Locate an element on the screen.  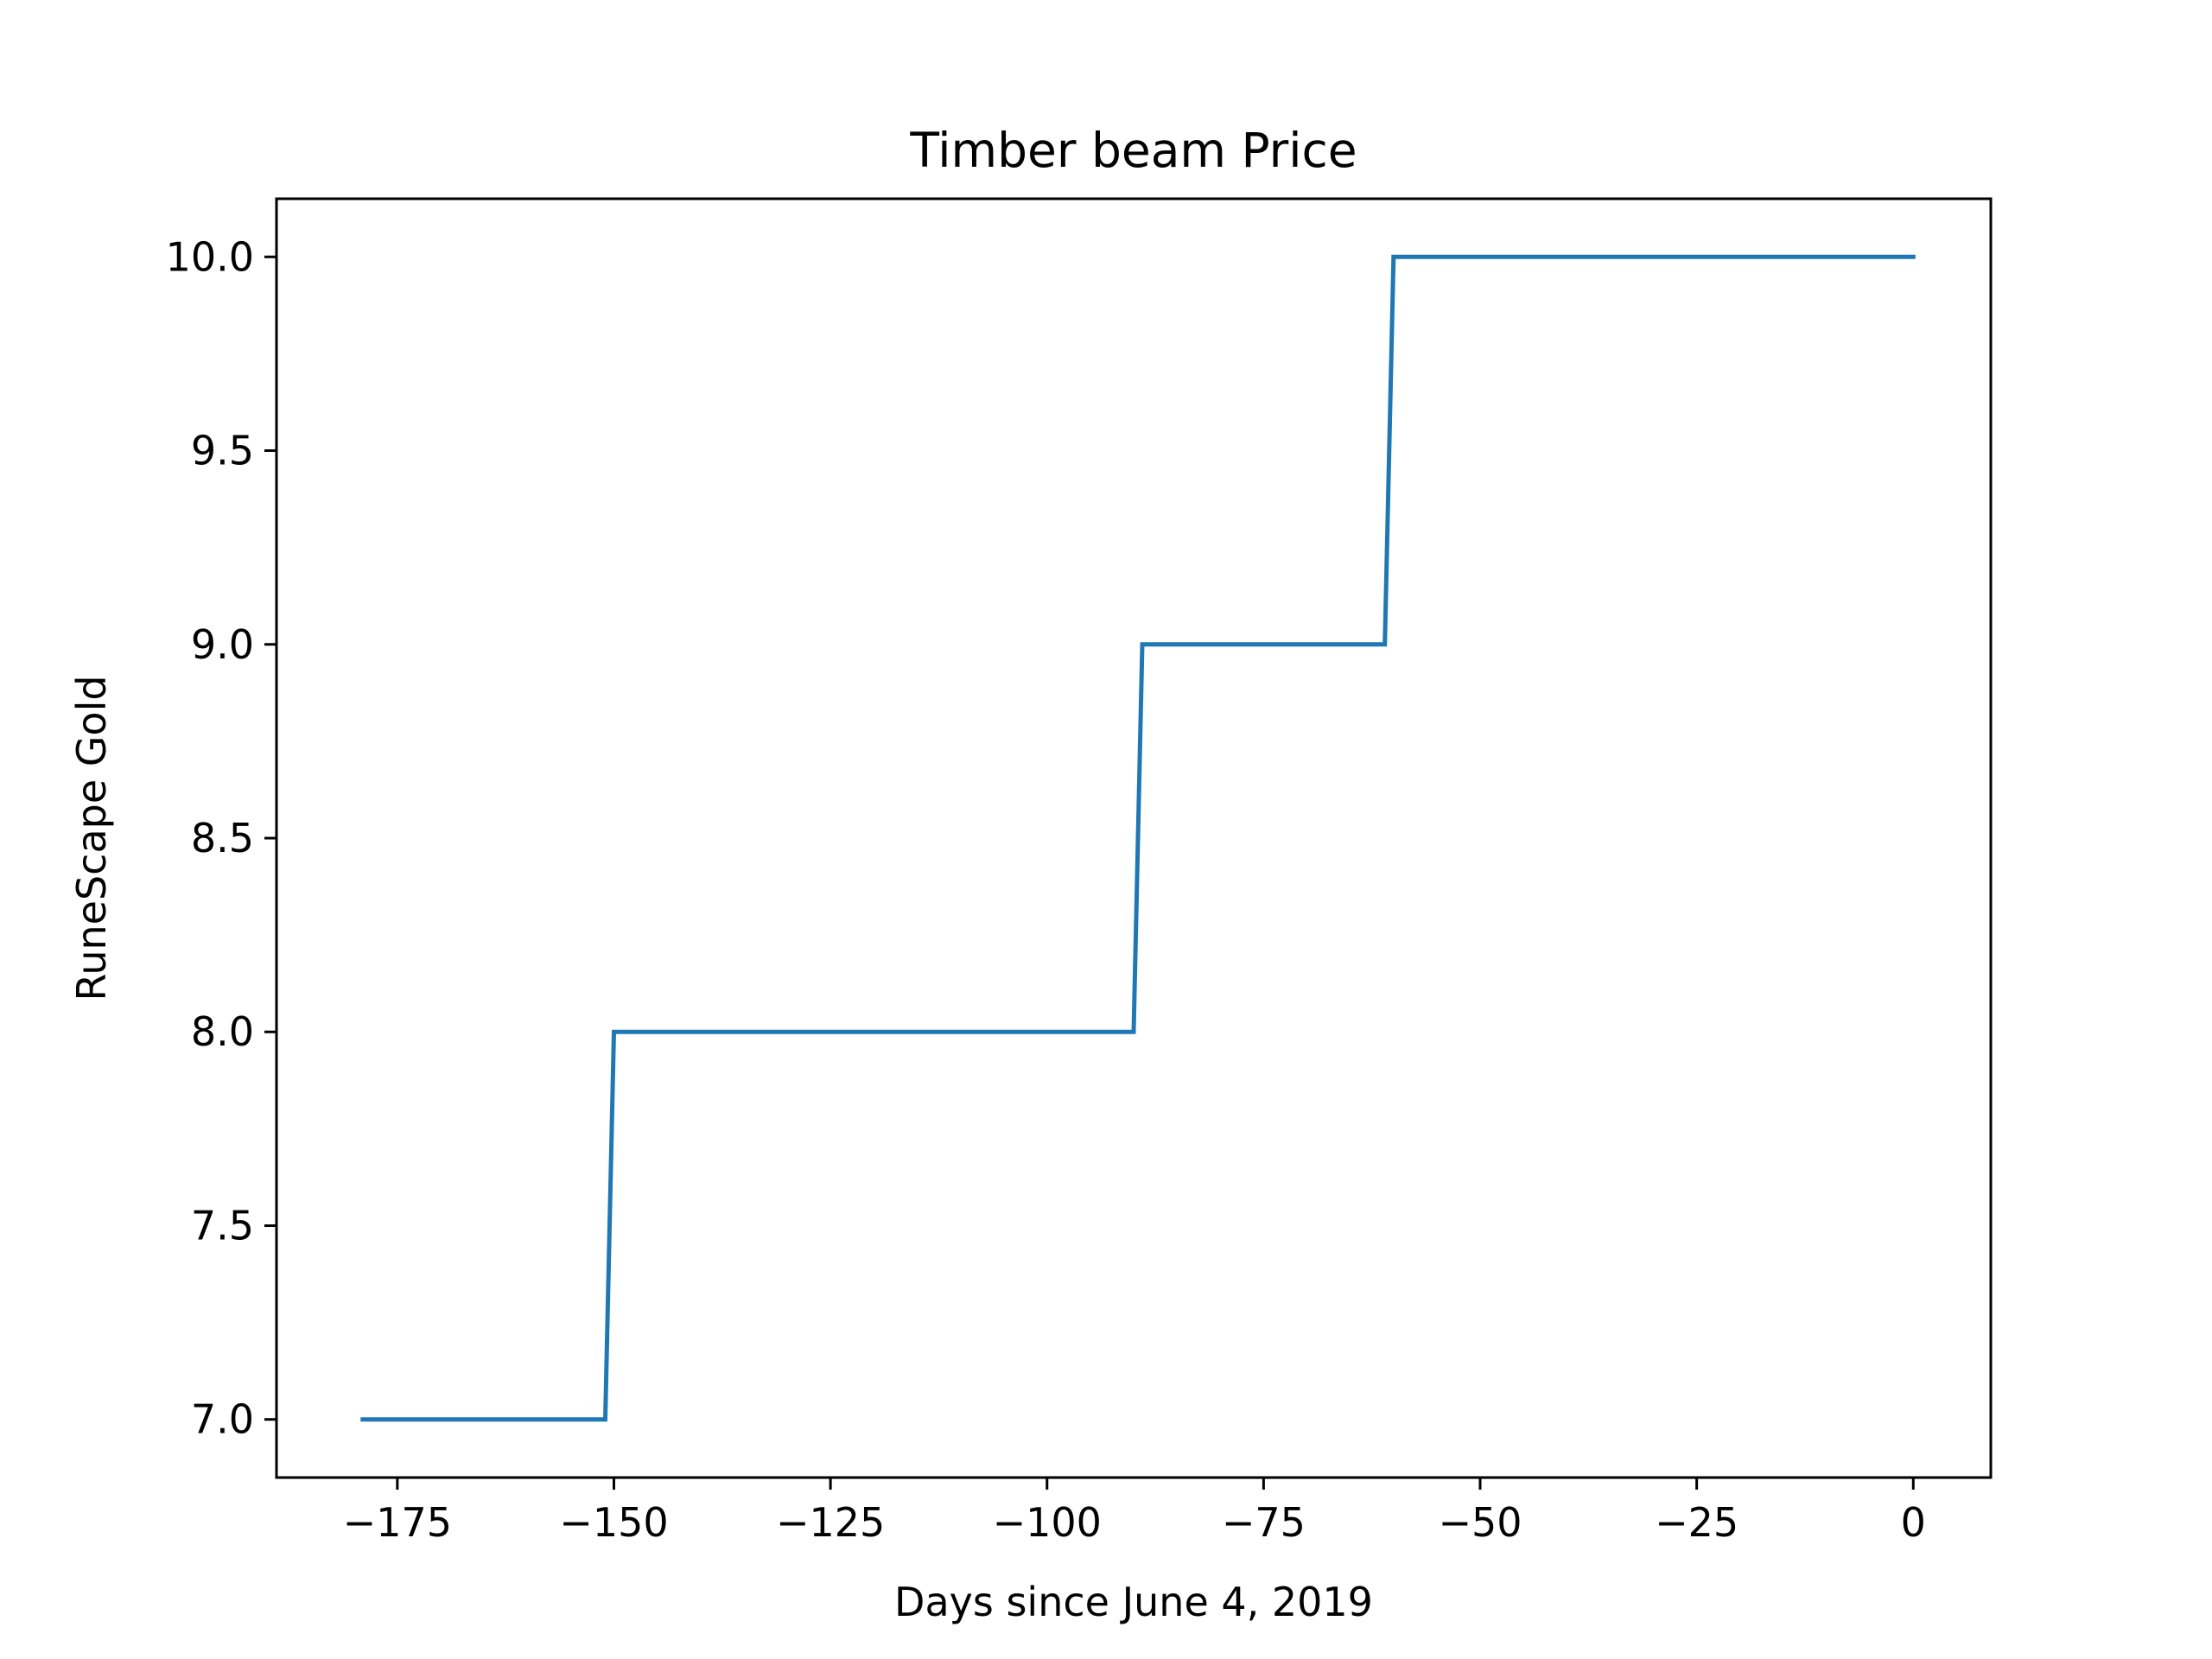
x-tick-label: −100 is located at coordinates (1047, 1522).